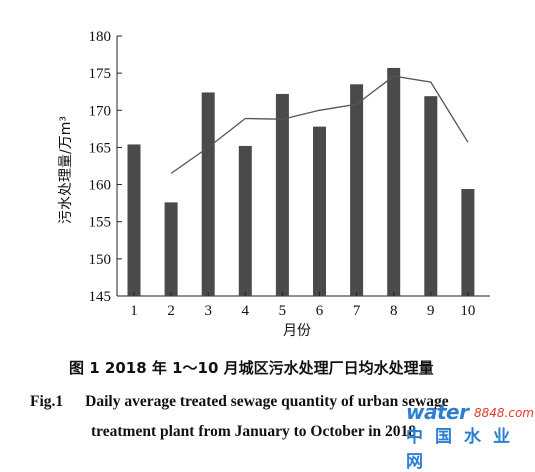 The width and height of the screenshot is (535, 472). What do you see at coordinates (437, 412) in the screenshot?
I see `watermark-brand: water` at bounding box center [437, 412].